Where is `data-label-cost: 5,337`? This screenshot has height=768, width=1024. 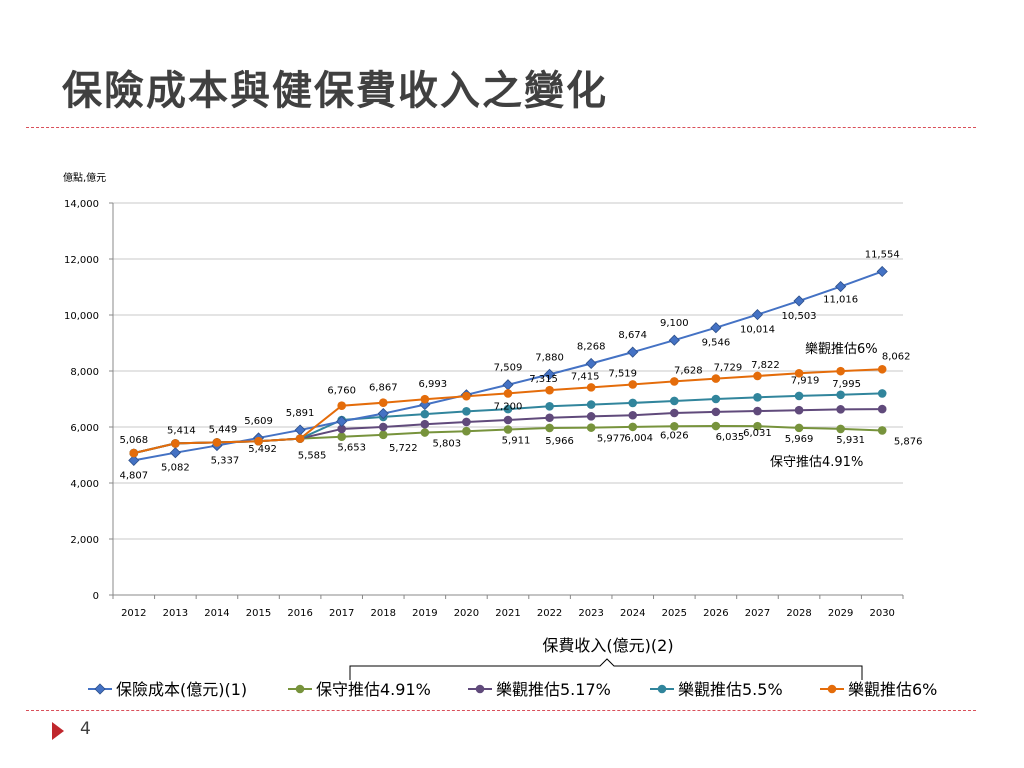 data-label-cost: 5,337 is located at coordinates (225, 461).